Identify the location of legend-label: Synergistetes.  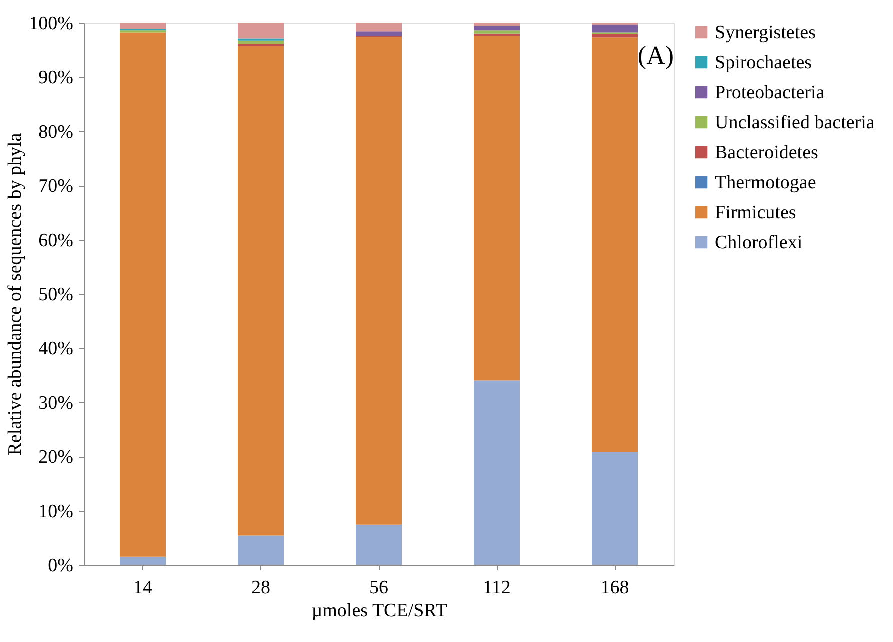
(765, 33).